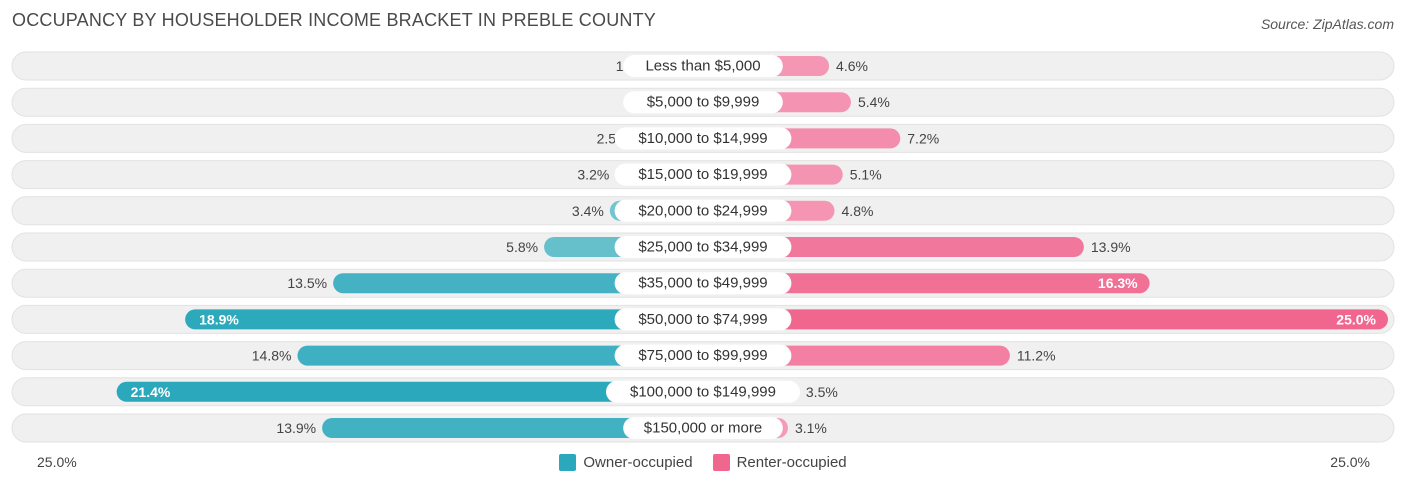  I want to click on value-label-owner: 14.8%, so click(272, 356).